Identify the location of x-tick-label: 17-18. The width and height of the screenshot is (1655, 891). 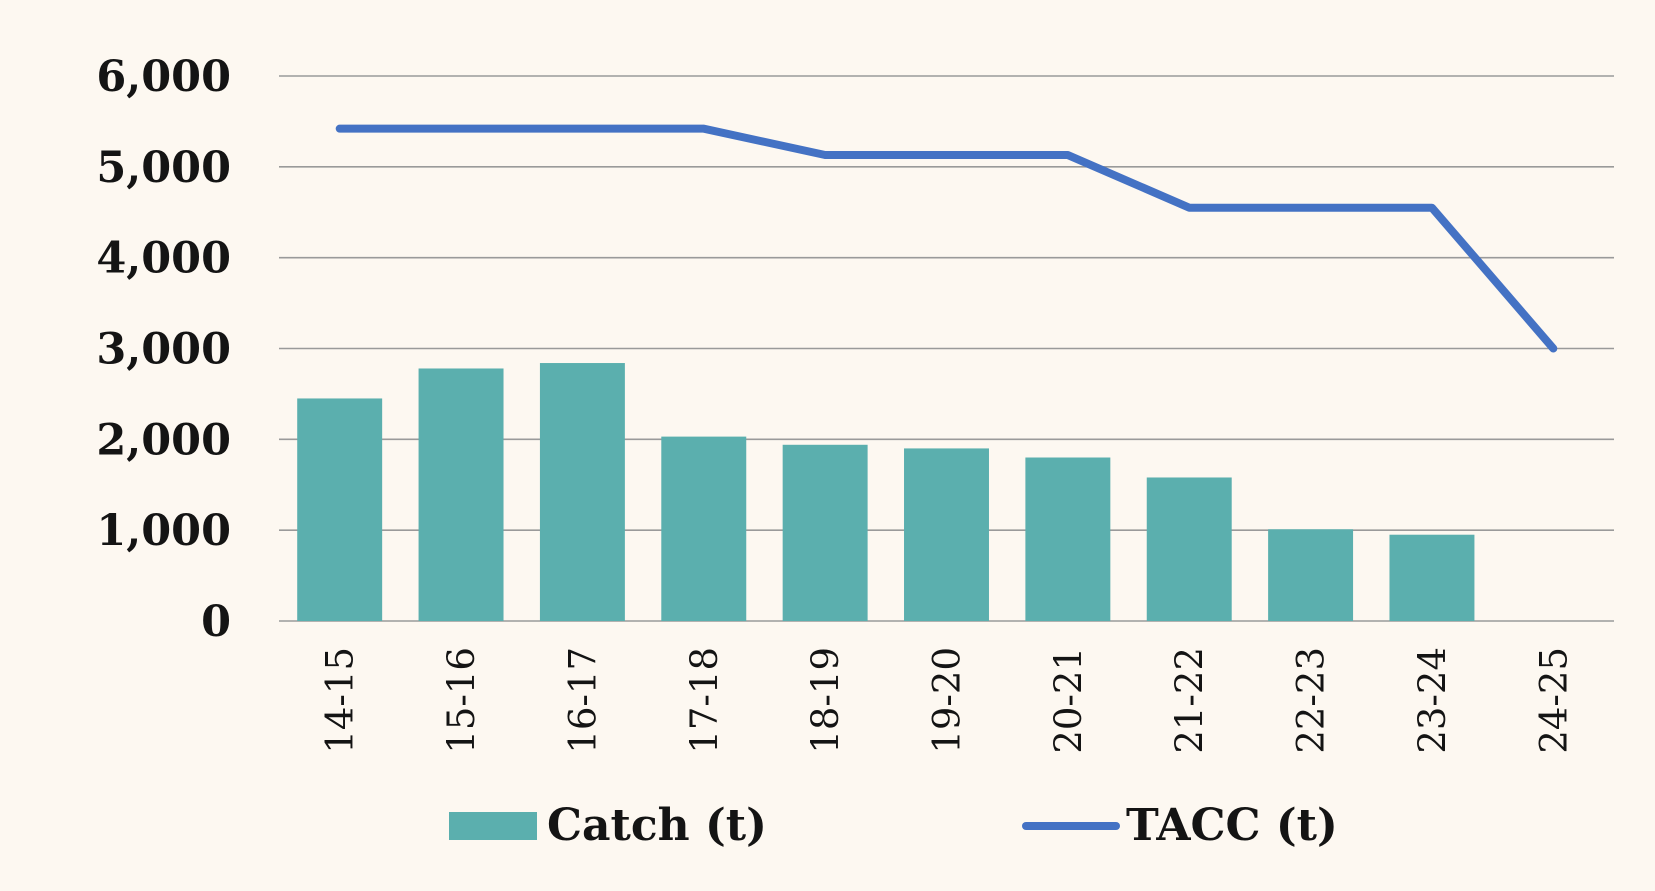
(704, 700).